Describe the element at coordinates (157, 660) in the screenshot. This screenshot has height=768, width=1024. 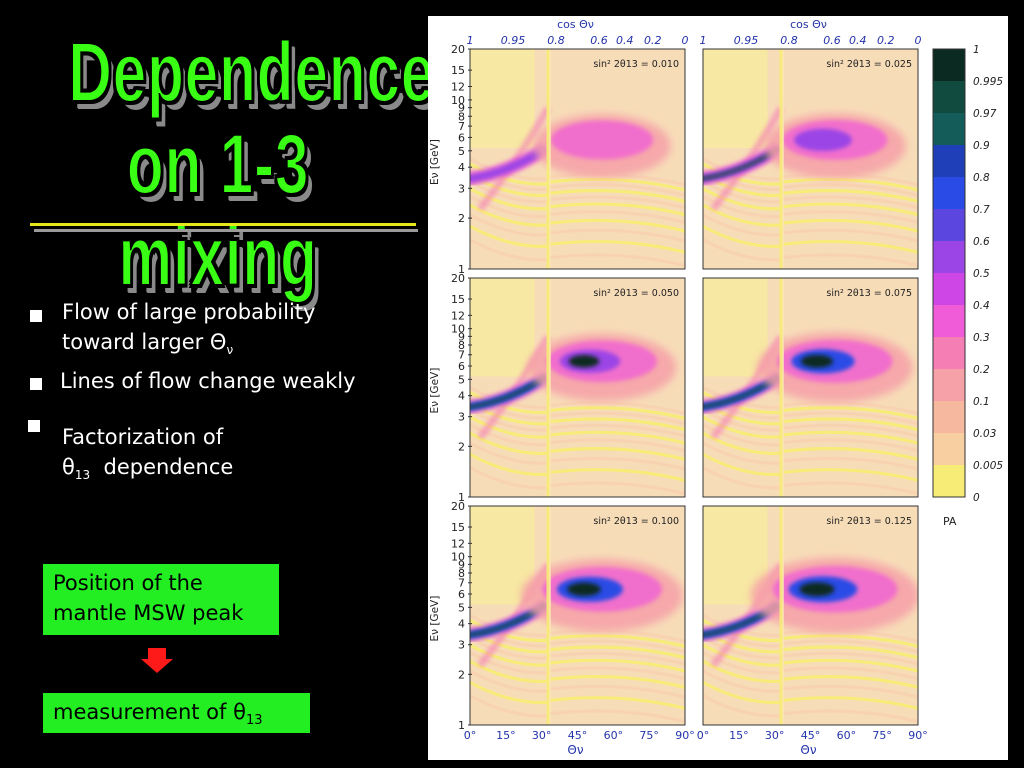
I see `down-arrow-icon` at that location.